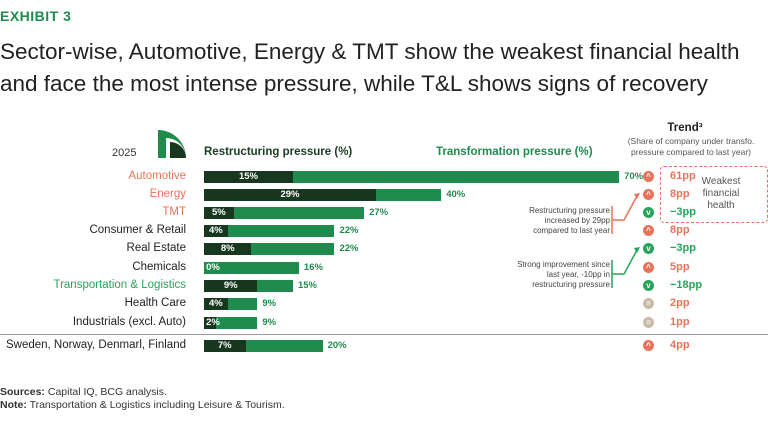 This screenshot has height=432, width=768. I want to click on weakest-label: Weakest financial health, so click(721, 193).